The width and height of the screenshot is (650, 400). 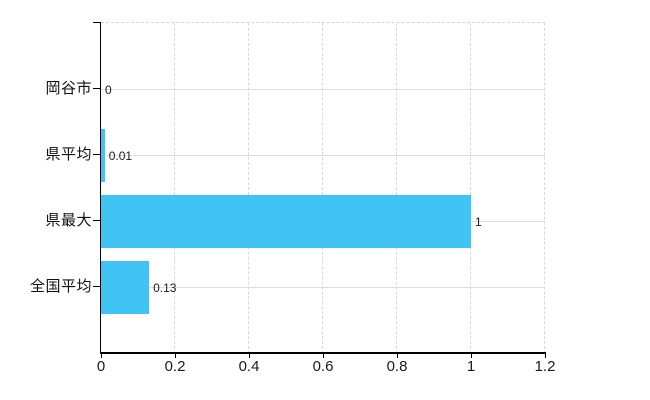 What do you see at coordinates (165, 287) in the screenshot?
I see `bar-value-label: 0.13` at bounding box center [165, 287].